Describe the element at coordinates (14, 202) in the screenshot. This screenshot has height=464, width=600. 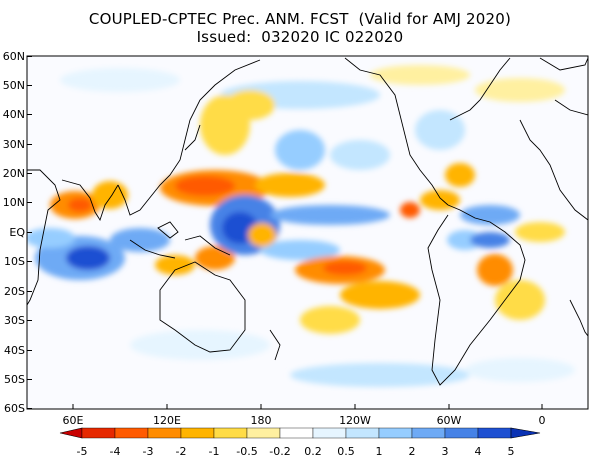
I see `lat-label: 10N` at that location.